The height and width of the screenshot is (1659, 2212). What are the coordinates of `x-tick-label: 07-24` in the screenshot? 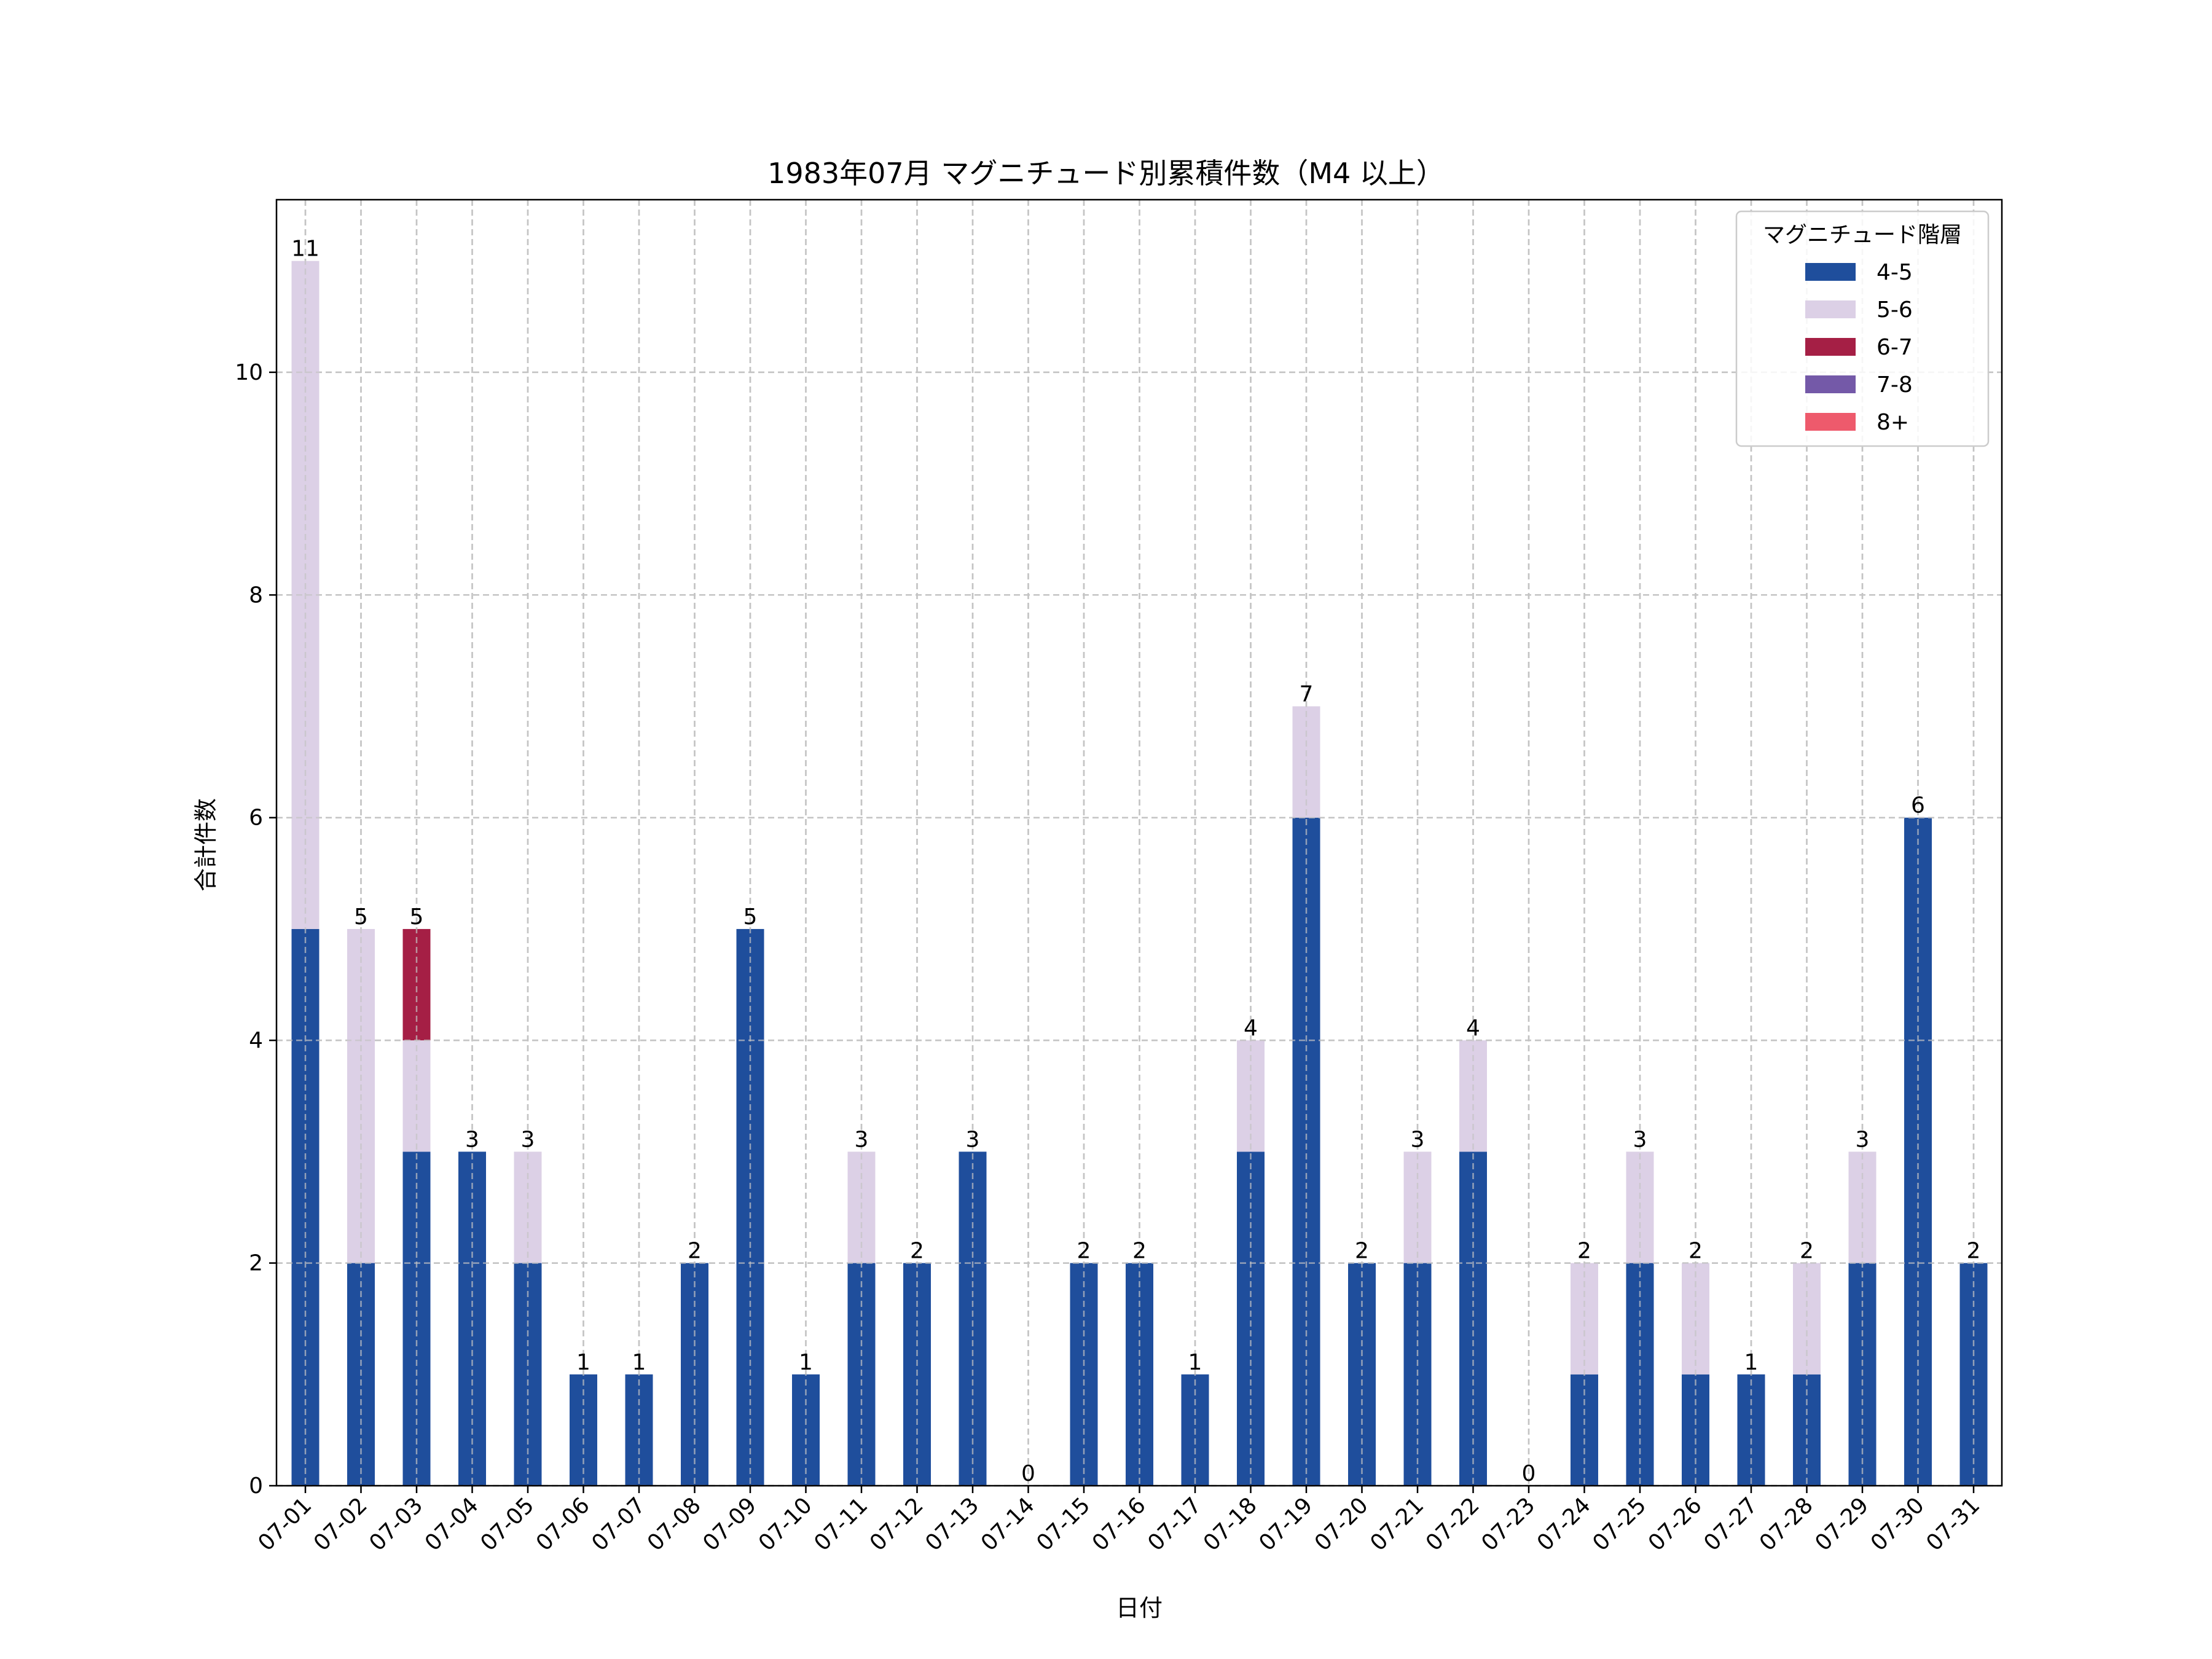 It's located at (1564, 1524).